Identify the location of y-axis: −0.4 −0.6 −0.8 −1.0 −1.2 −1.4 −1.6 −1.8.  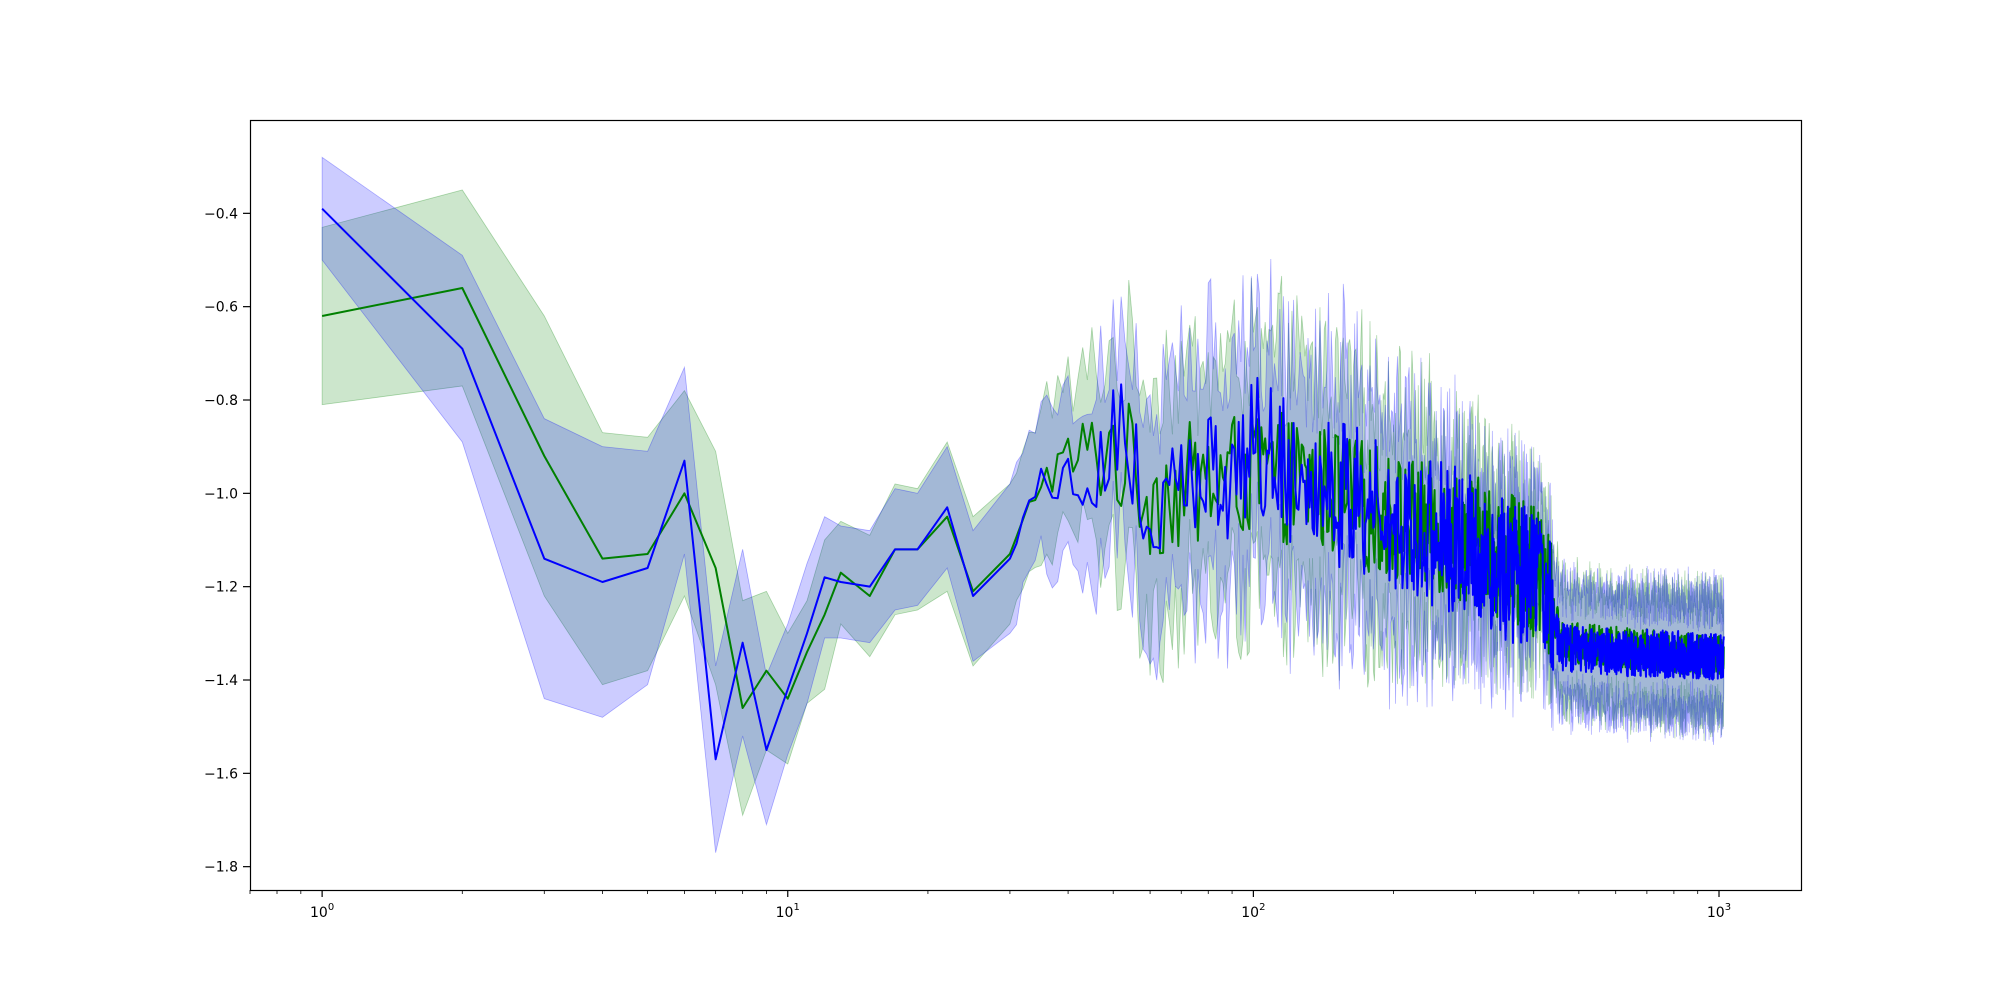
(227, 541).